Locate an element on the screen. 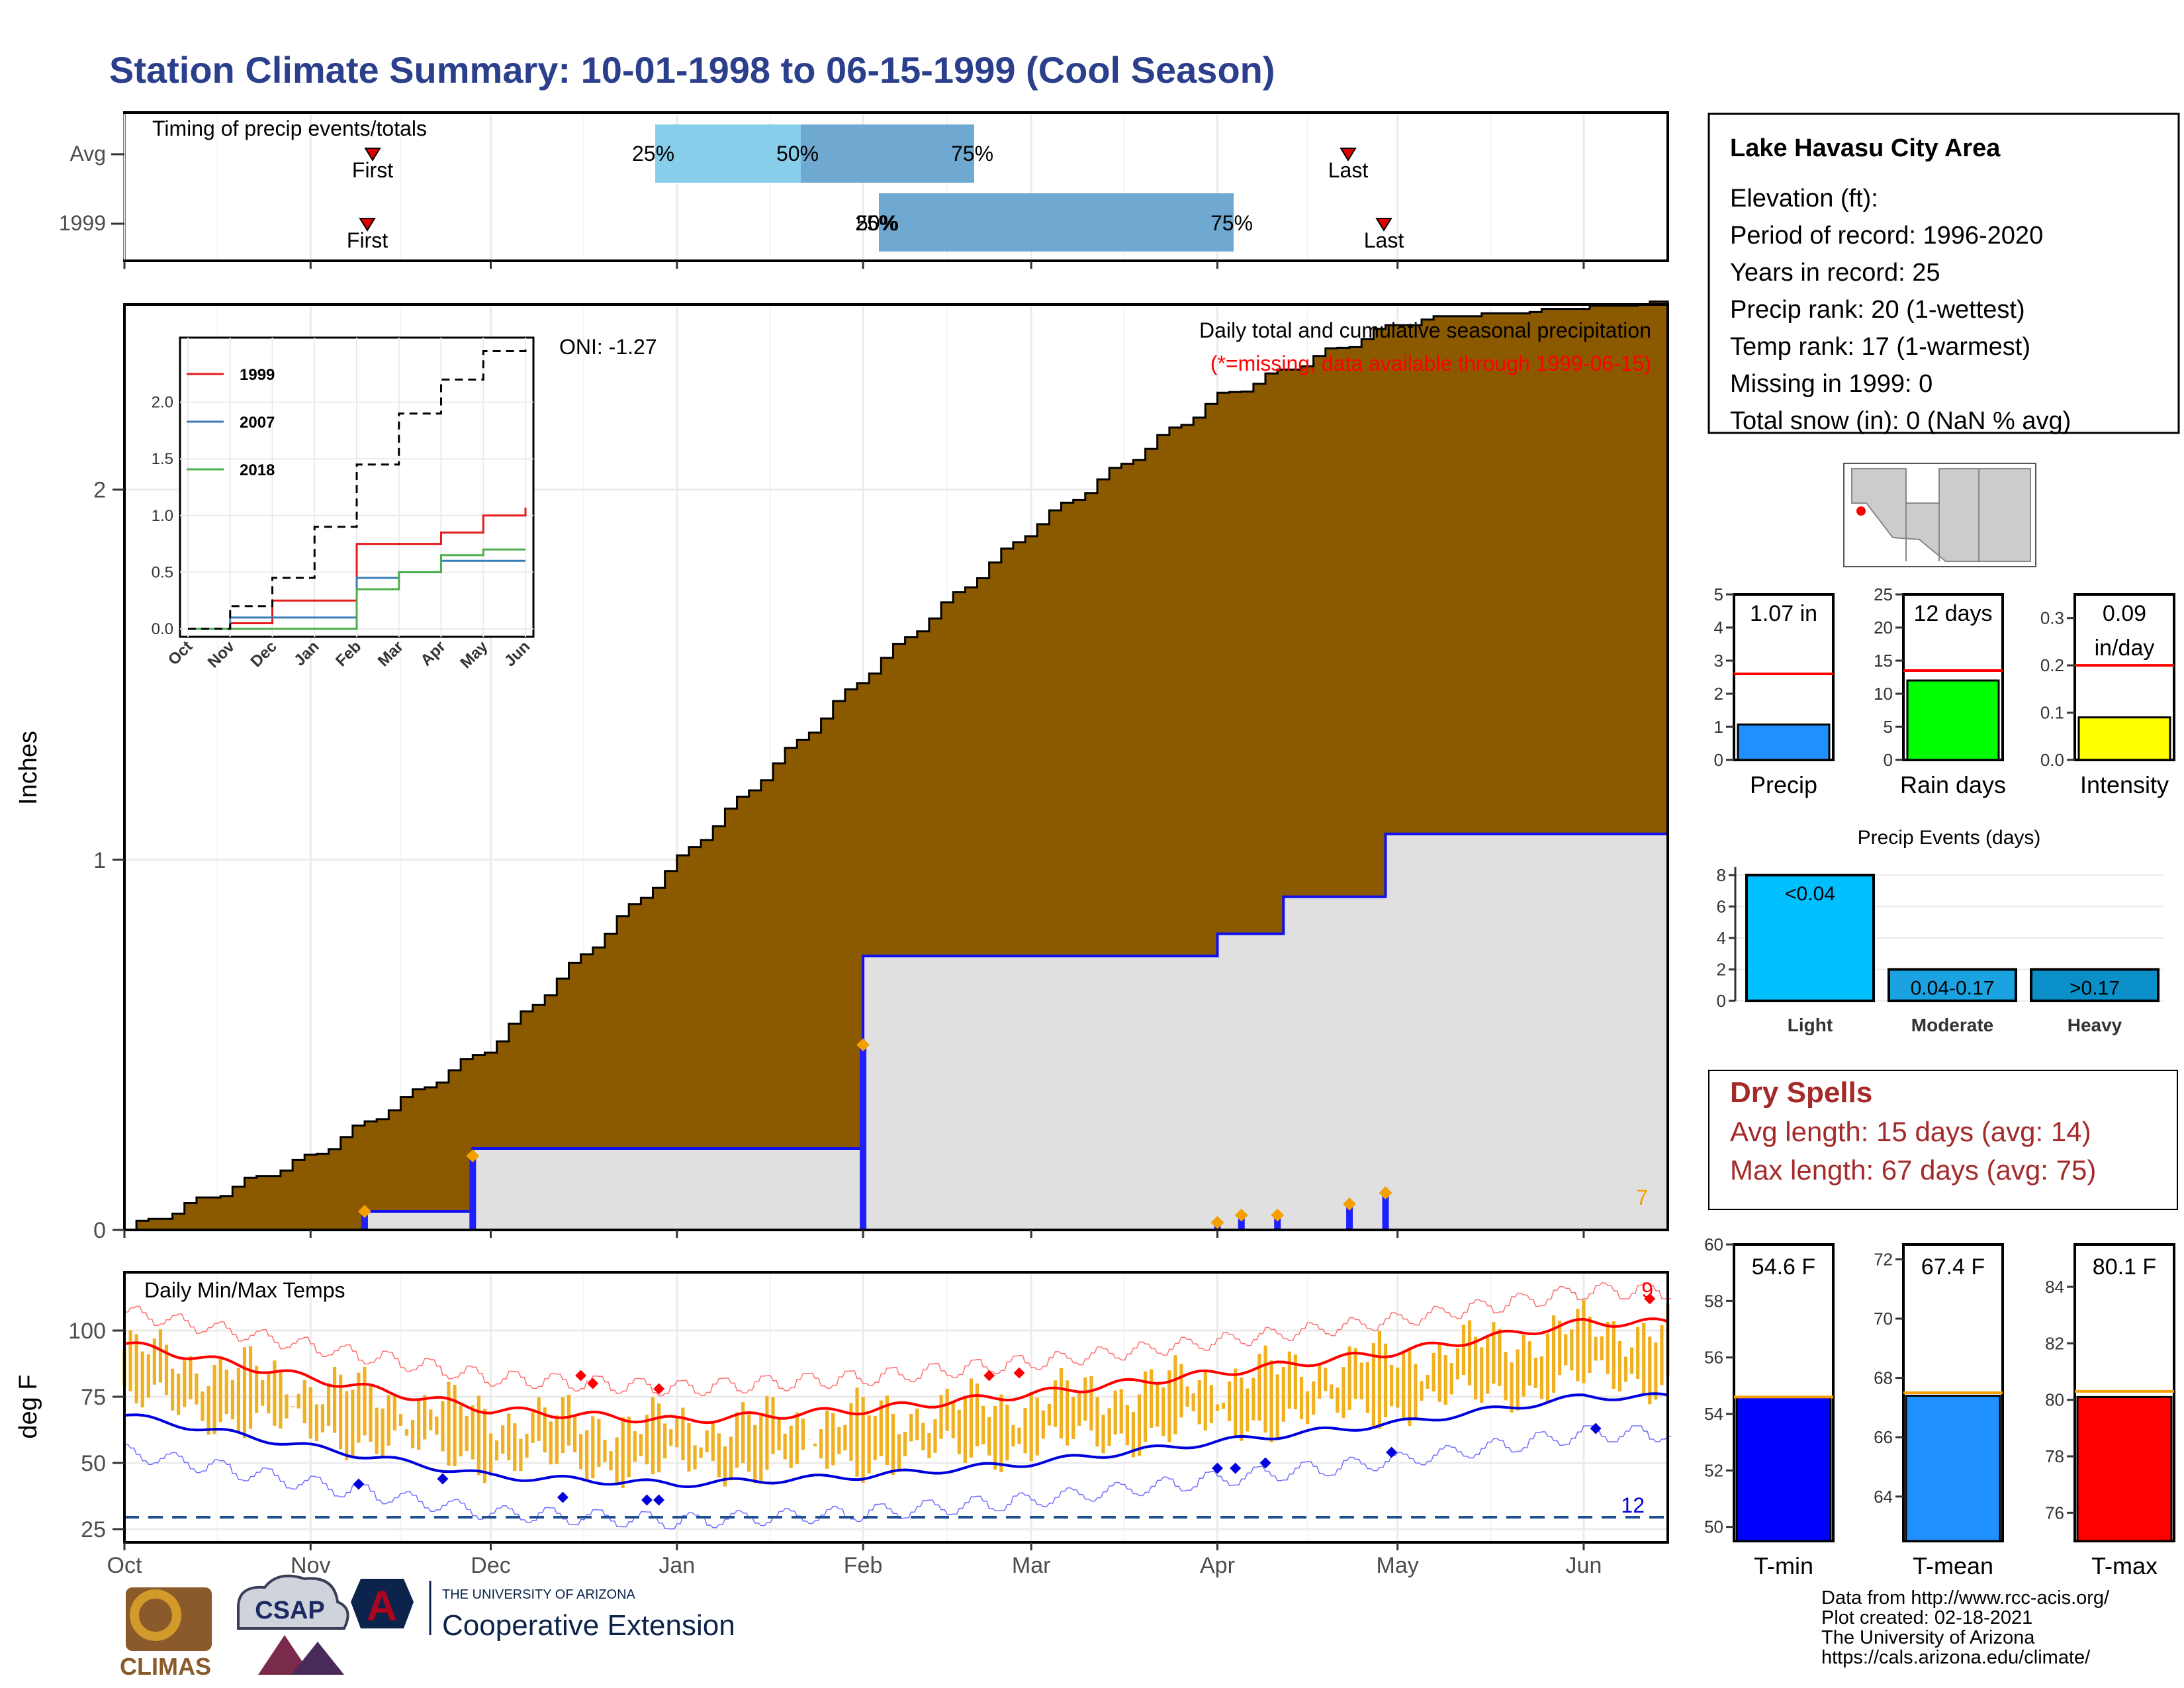 The image size is (2184, 1688). avg-first-label: First is located at coordinates (372, 170).